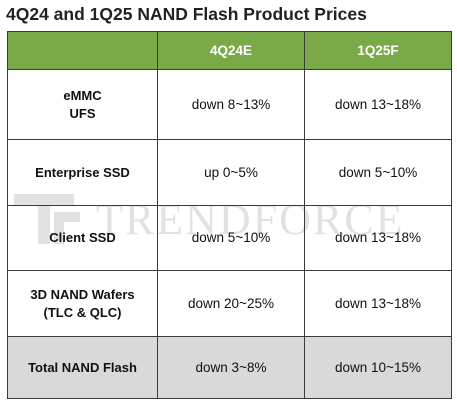  Describe the element at coordinates (82, 312) in the screenshot. I see `product-label-line: (TLC & QLC)` at that location.